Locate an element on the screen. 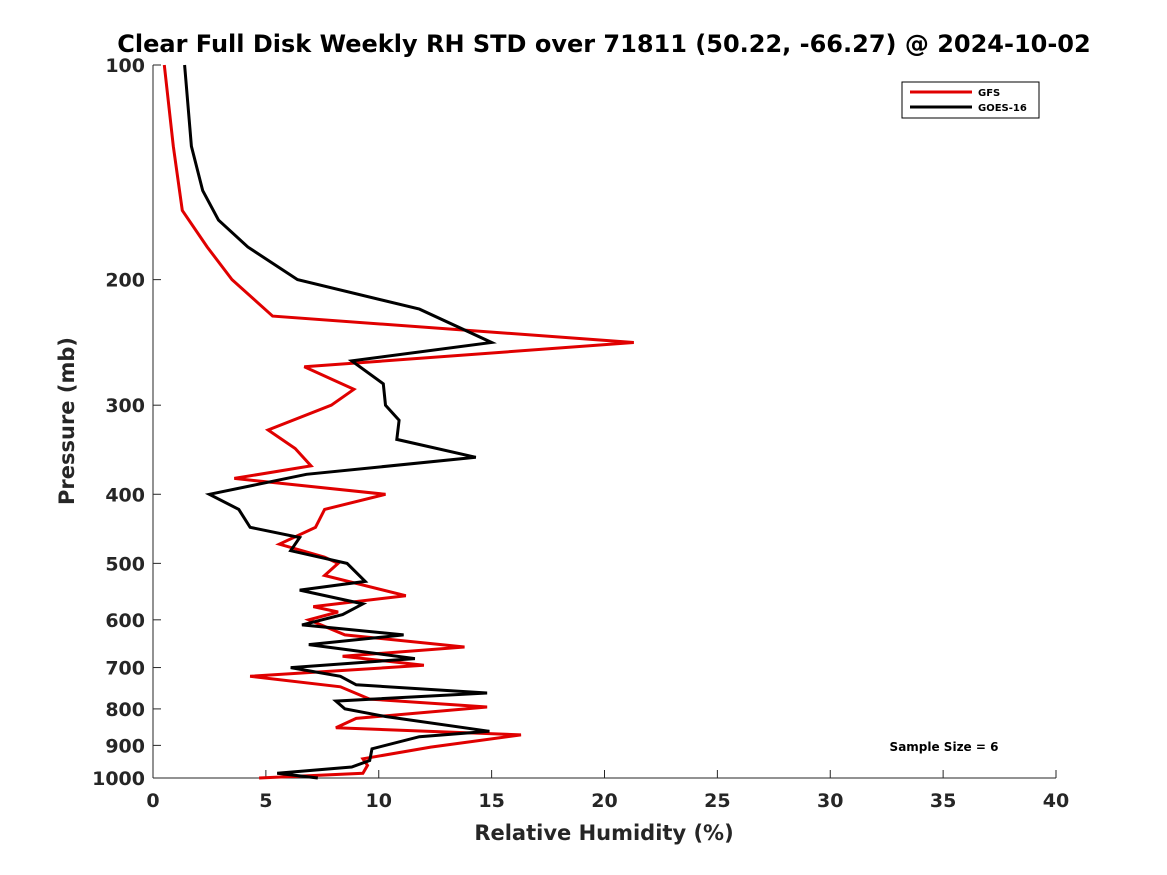 Image resolution: width=1167 pixels, height=875 pixels. y-axis-label: Pressure (mb) is located at coordinates (67, 421).